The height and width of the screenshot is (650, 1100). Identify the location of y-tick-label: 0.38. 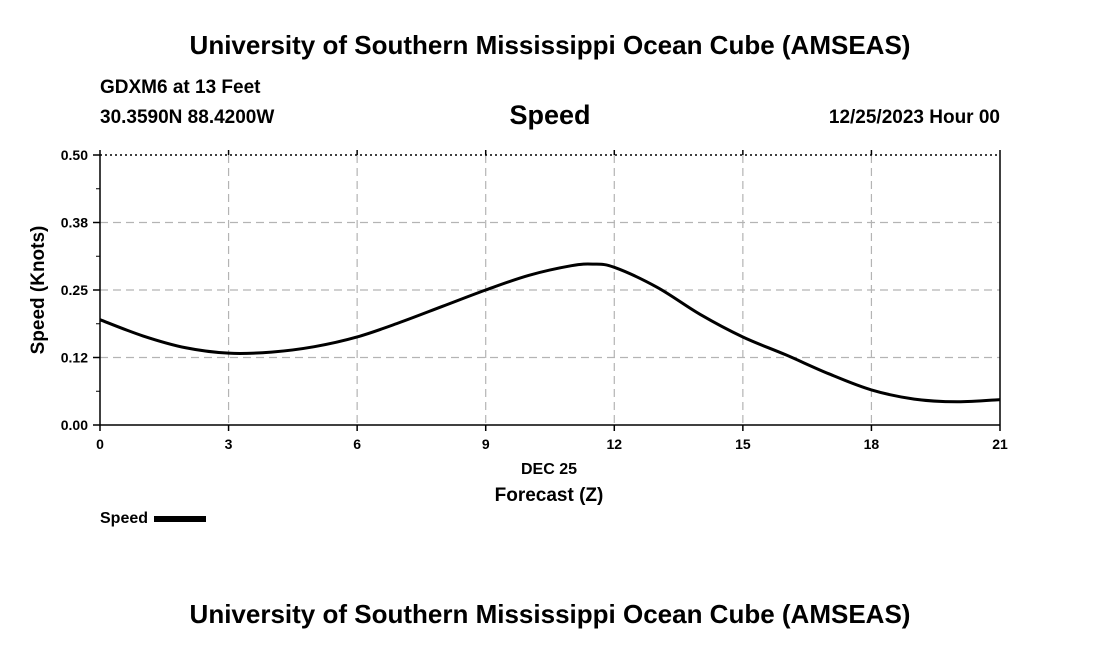
(74, 223).